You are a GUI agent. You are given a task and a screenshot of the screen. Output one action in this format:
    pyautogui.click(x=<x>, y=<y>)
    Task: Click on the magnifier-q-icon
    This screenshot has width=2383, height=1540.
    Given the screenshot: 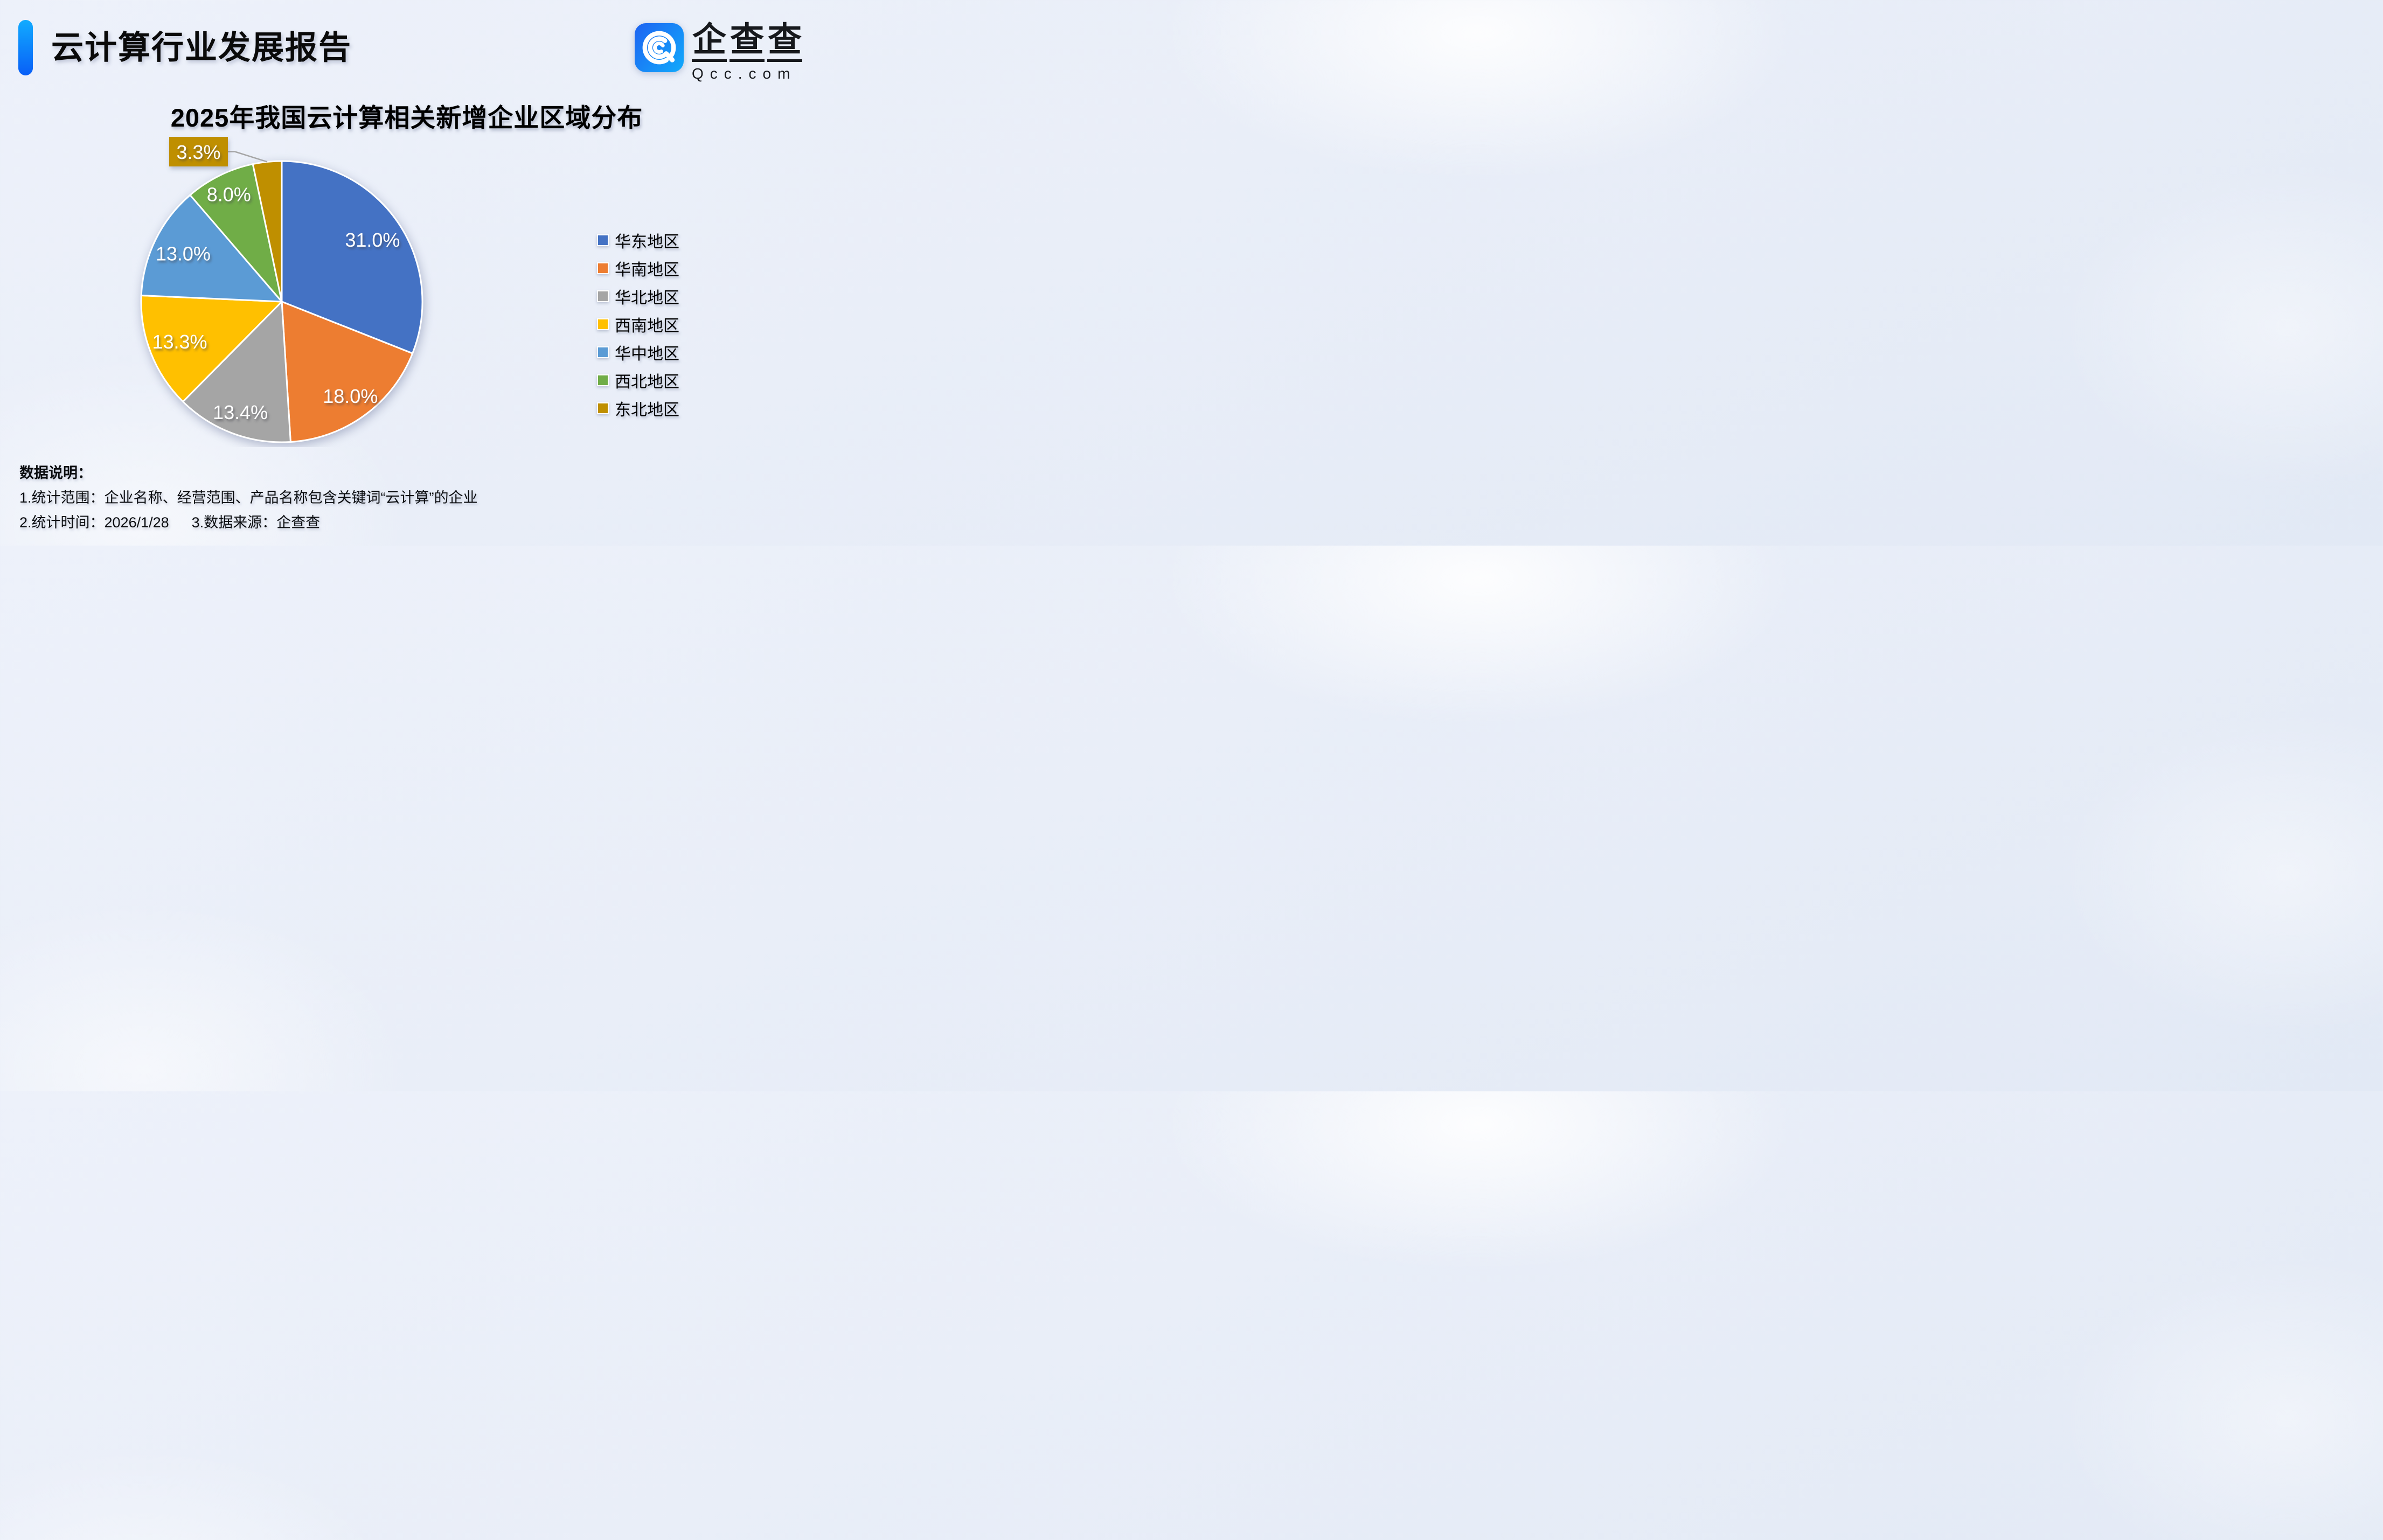 What is the action you would take?
    pyautogui.click(x=659, y=48)
    